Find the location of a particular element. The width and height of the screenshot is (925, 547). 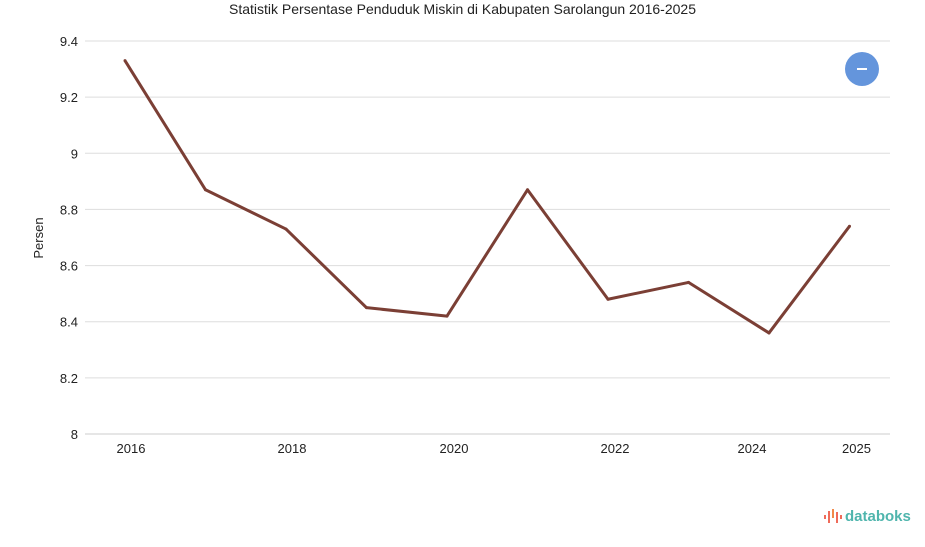

x-tick-label: 2025 is located at coordinates (856, 448).